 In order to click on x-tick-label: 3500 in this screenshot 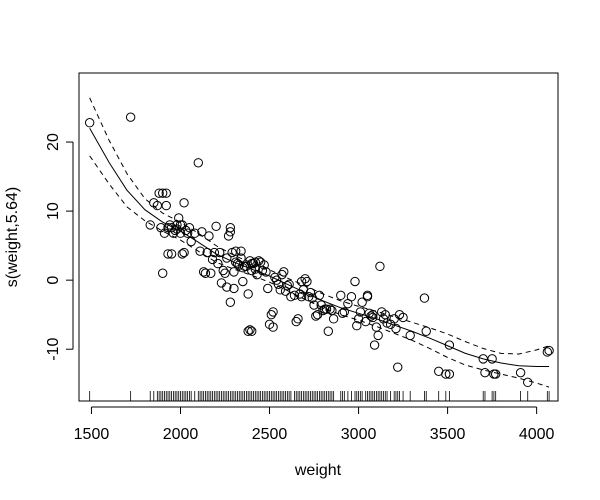, I will do `click(448, 434)`.